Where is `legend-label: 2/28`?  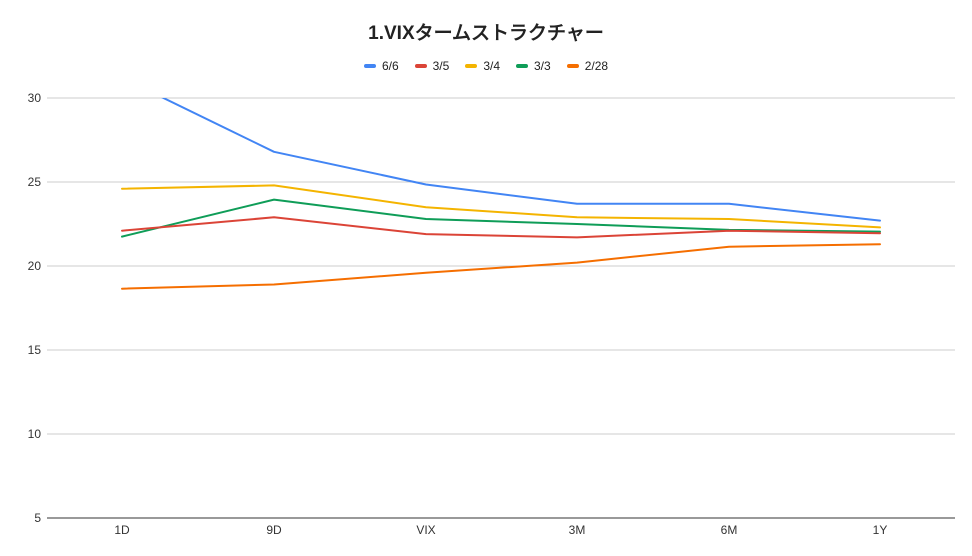
legend-label: 2/28 is located at coordinates (596, 66).